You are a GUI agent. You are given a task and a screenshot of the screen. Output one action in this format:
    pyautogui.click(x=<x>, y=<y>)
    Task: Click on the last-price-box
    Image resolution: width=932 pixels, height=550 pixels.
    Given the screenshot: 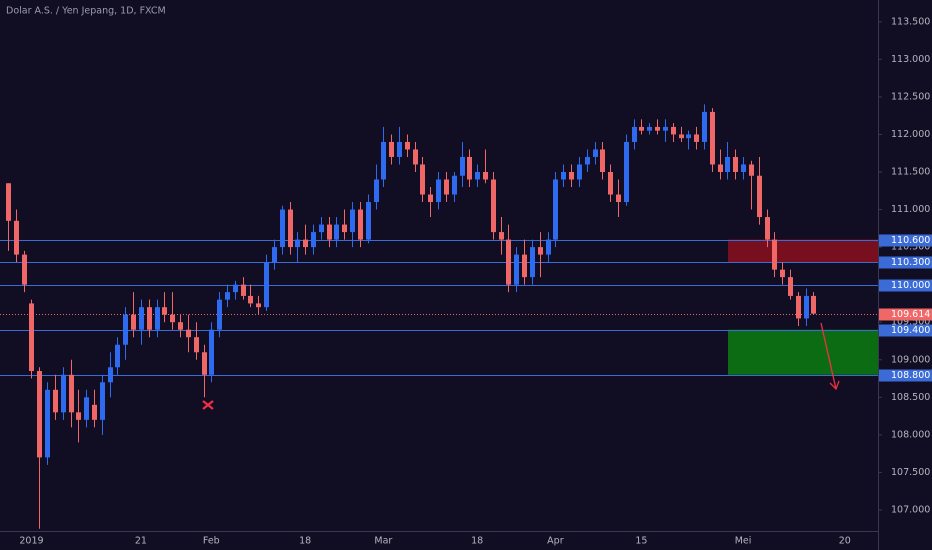 What is the action you would take?
    pyautogui.click(x=905, y=314)
    